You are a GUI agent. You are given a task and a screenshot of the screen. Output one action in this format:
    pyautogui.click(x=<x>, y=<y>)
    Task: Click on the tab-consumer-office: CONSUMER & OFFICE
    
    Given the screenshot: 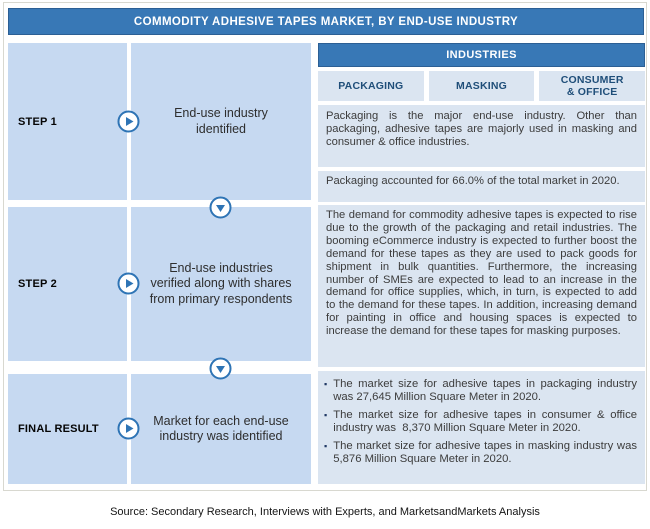 What is the action you would take?
    pyautogui.click(x=592, y=86)
    